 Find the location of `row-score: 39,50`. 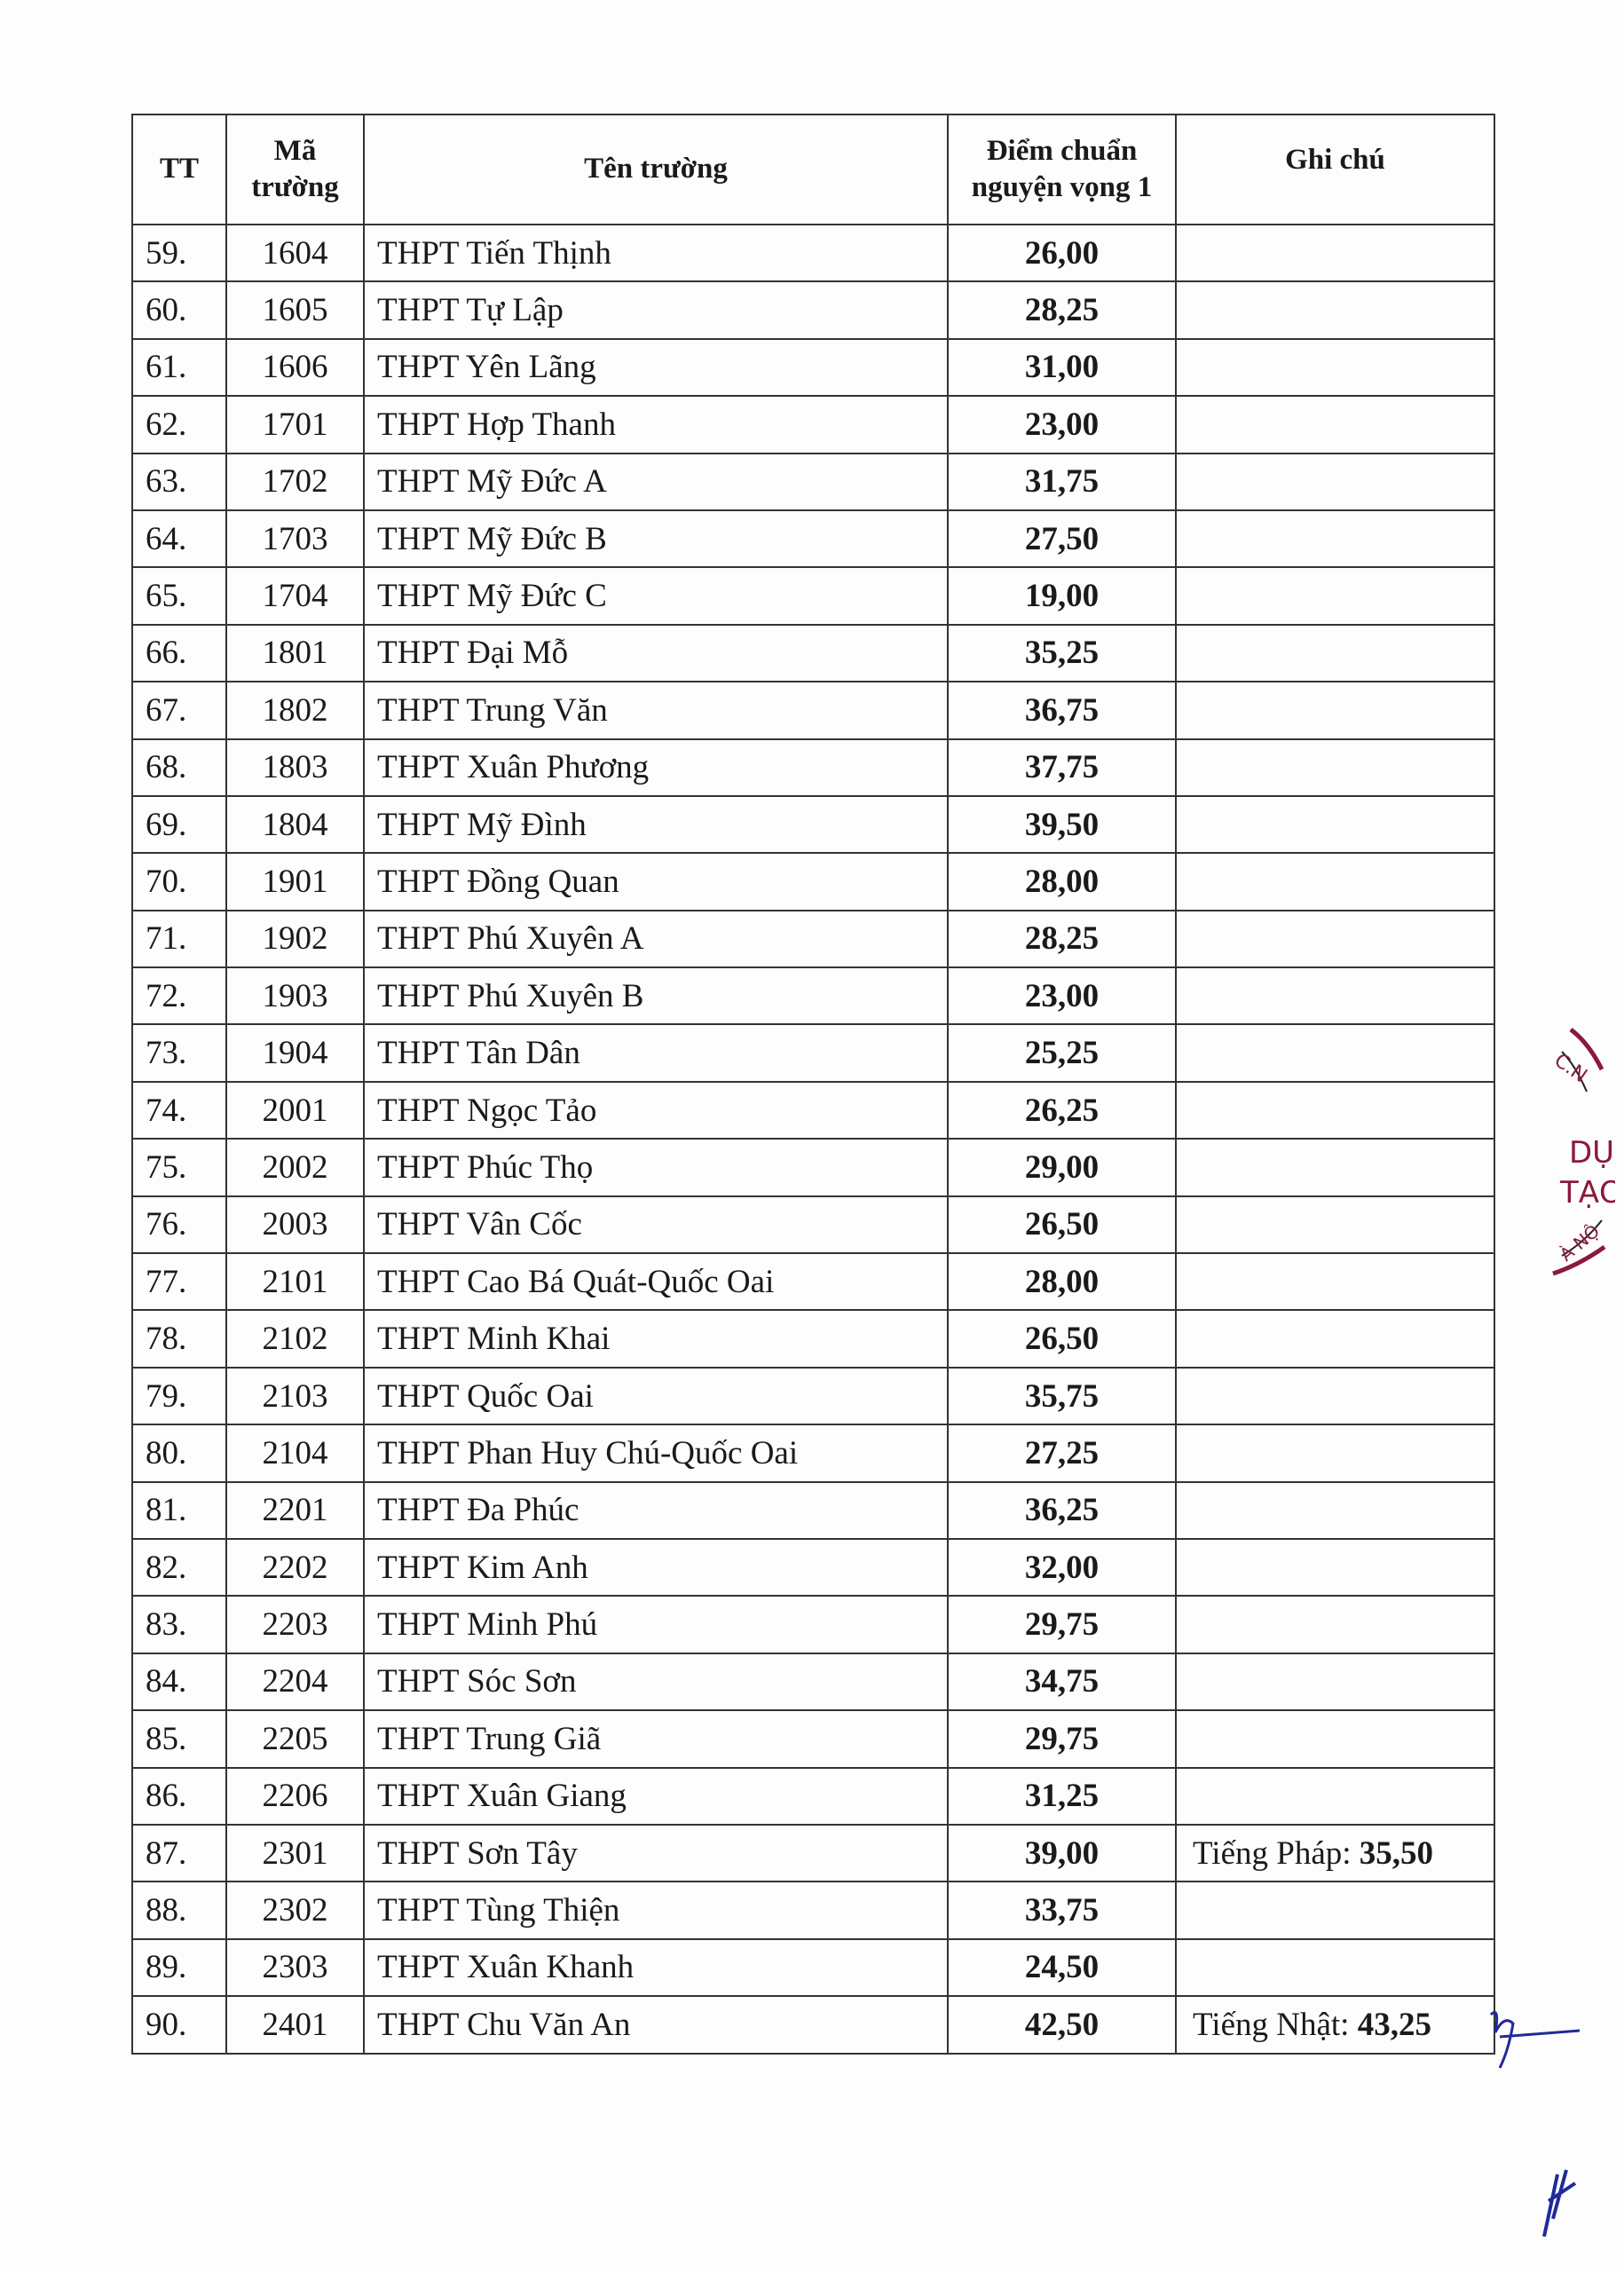

row-score: 39,50 is located at coordinates (1062, 824).